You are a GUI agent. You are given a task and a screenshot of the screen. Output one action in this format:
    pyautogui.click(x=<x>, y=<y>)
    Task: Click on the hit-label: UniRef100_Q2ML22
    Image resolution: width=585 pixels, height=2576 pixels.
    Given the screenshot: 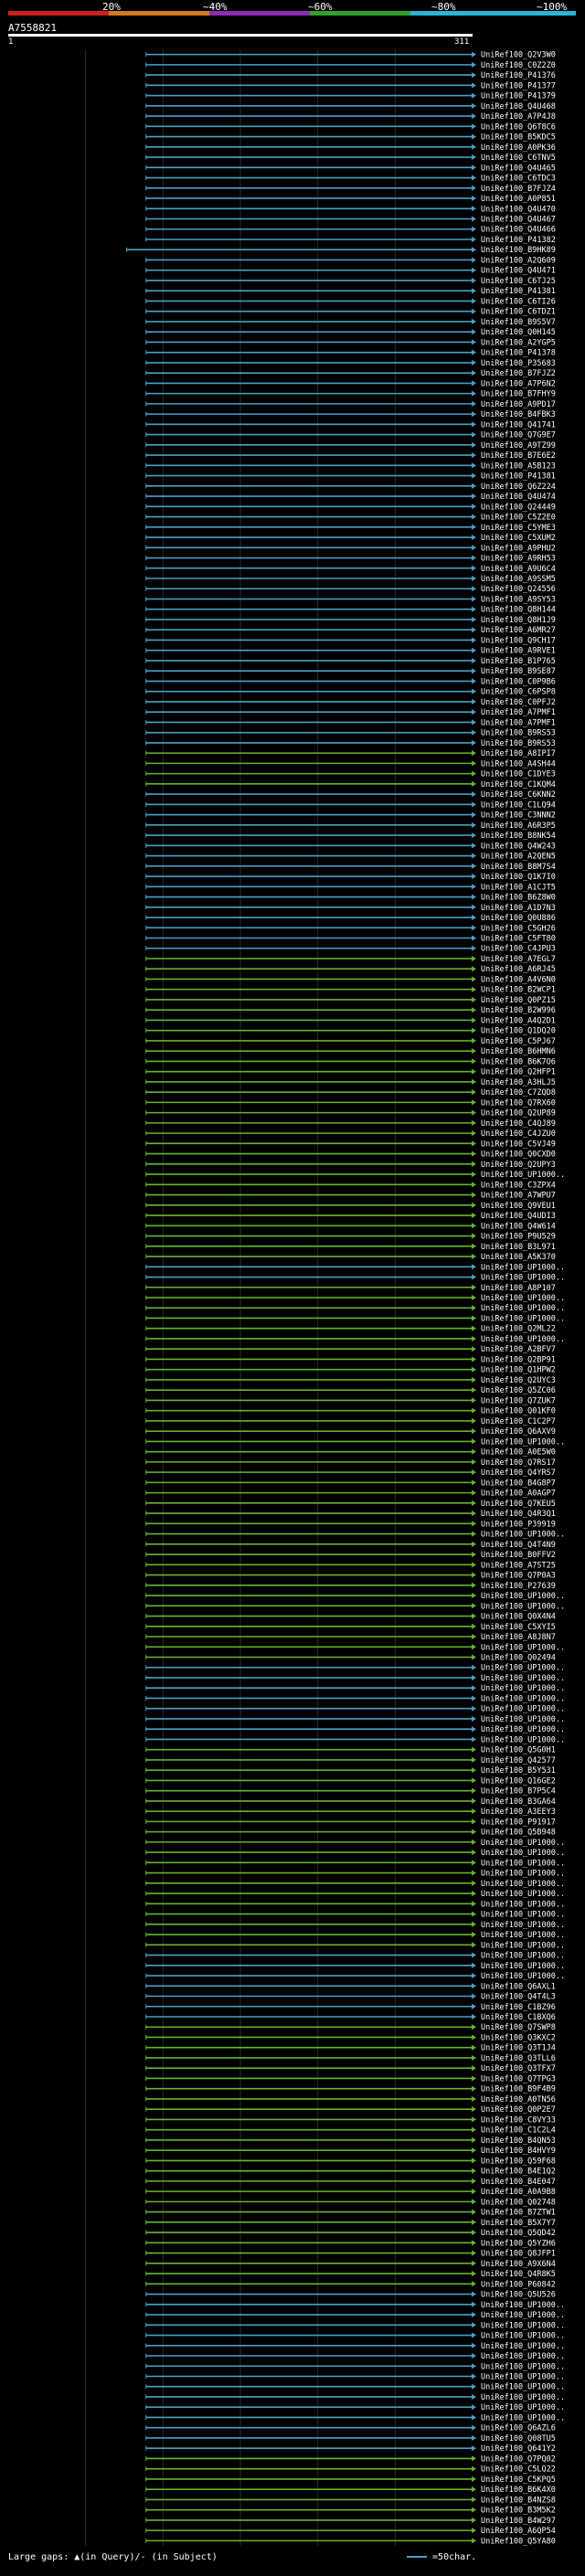 What is the action you would take?
    pyautogui.click(x=518, y=1329)
    